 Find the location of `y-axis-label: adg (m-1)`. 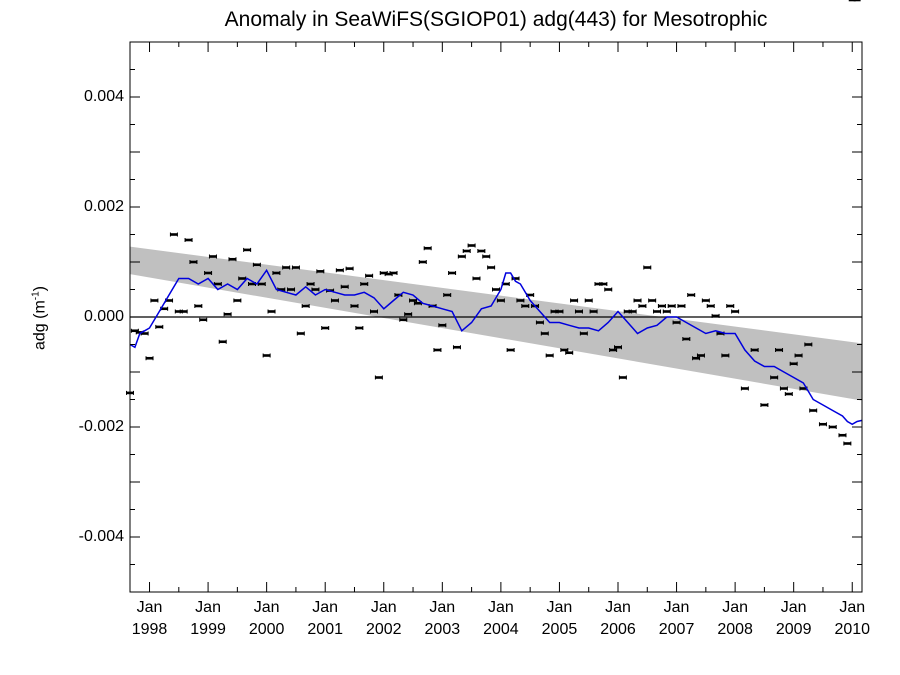

y-axis-label: adg (m-1) is located at coordinates (39, 318).